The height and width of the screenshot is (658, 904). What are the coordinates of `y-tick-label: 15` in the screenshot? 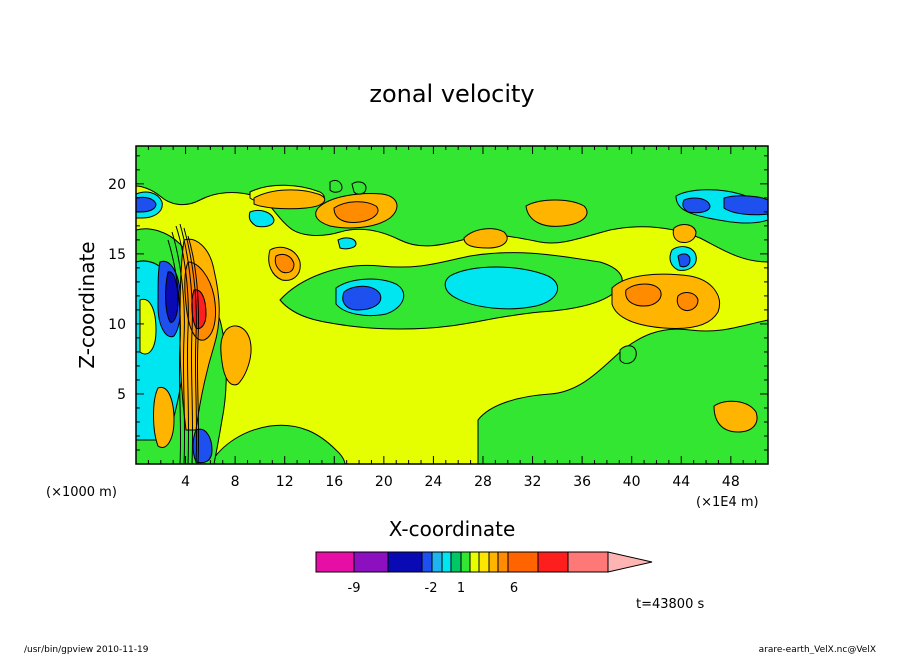 It's located at (117, 255).